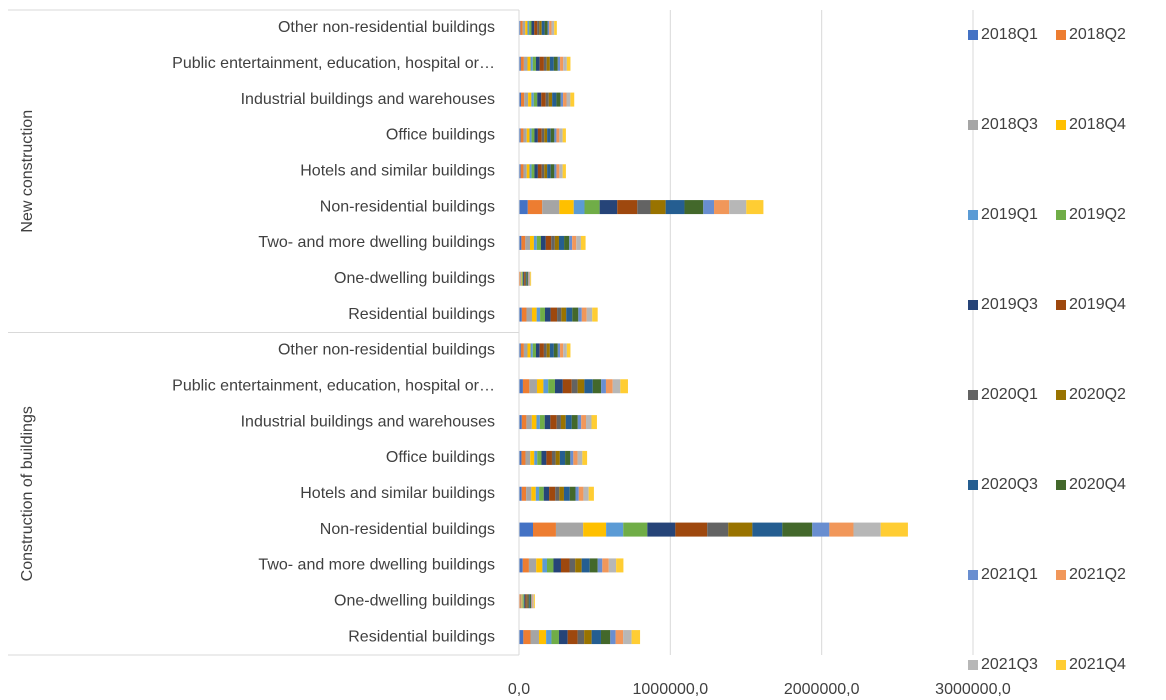 Image resolution: width=1166 pixels, height=700 pixels. Describe the element at coordinates (1009, 34) in the screenshot. I see `legend-label: 2018Q1` at that location.